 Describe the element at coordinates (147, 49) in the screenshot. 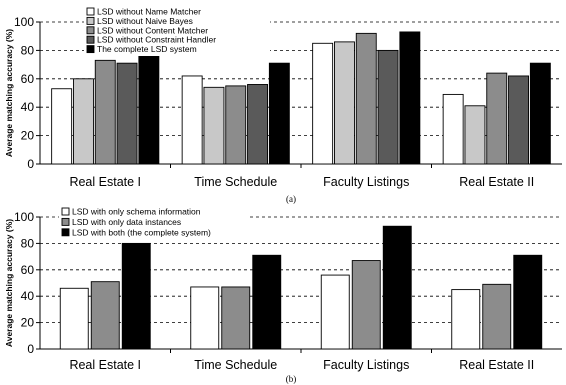

I see `panel-a-legend-label: The complete LSD system` at that location.